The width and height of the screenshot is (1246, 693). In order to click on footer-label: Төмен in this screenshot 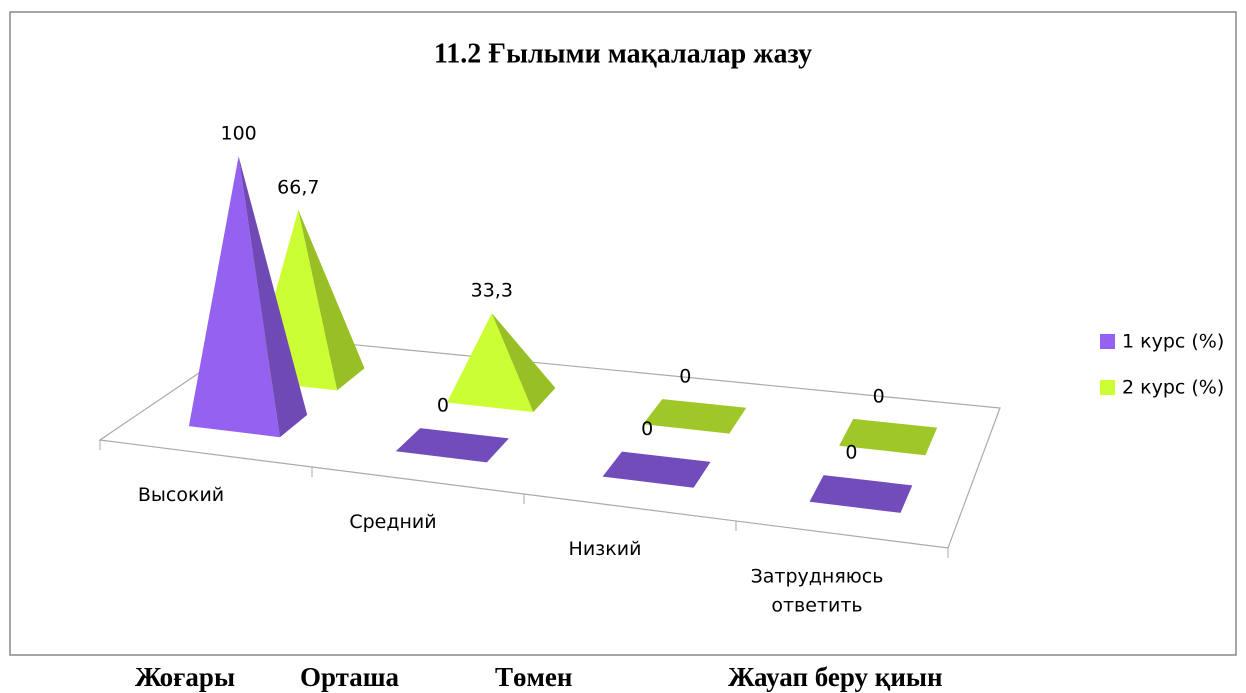, I will do `click(533, 677)`.